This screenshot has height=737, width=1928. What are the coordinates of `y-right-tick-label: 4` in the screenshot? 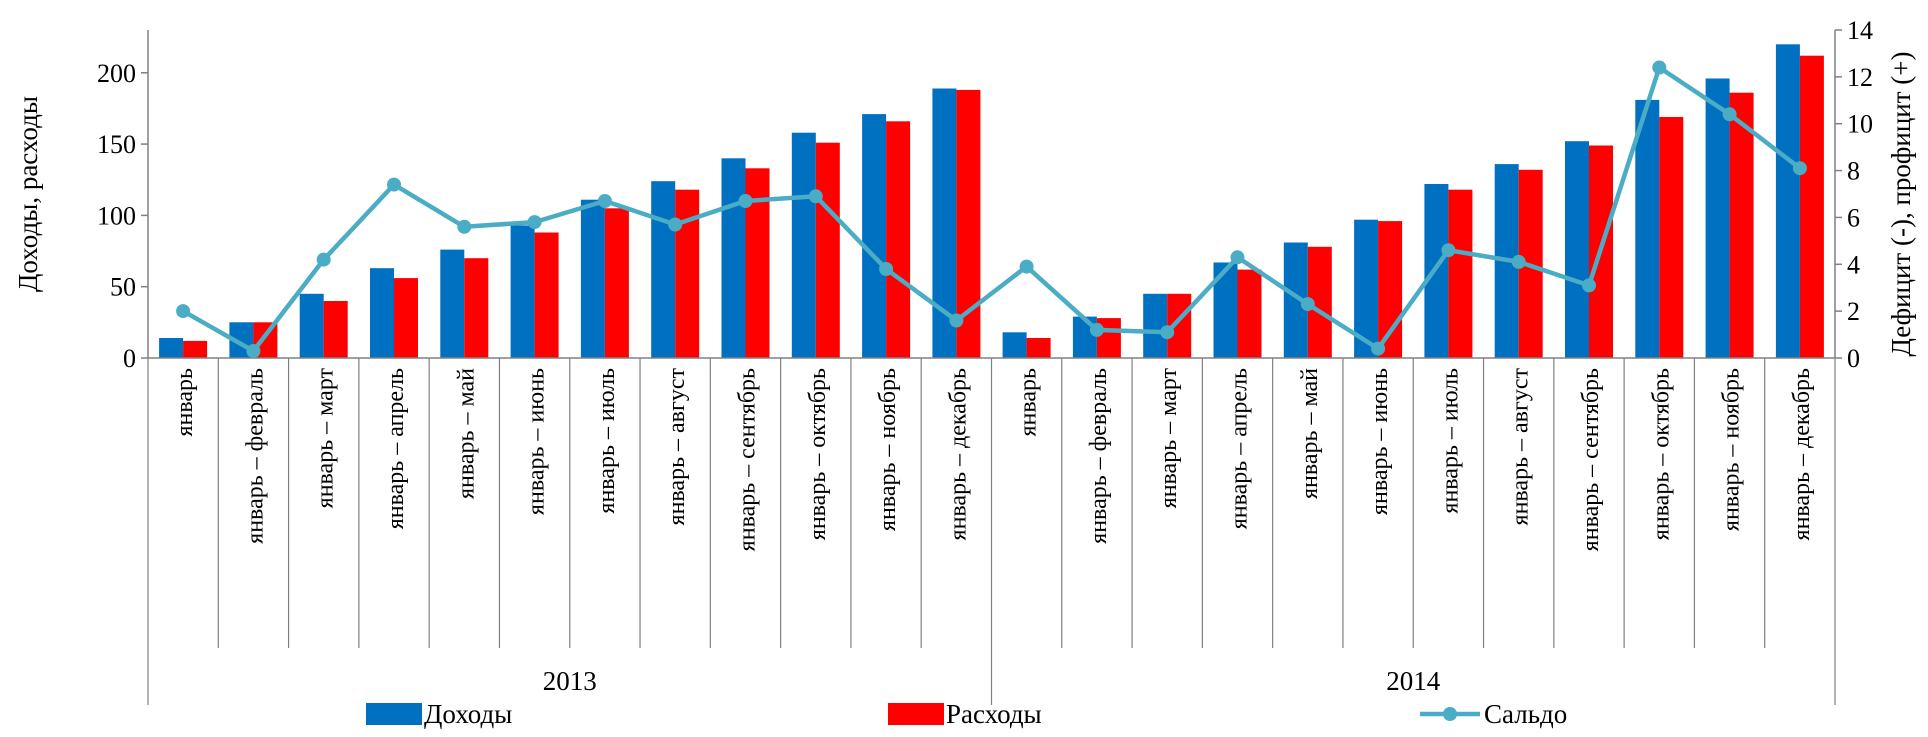 It's located at (1853, 264).